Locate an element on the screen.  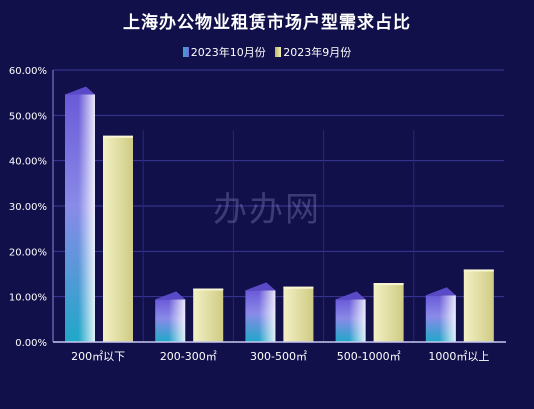
legend-item-oct: 2023年10月份 is located at coordinates (224, 52).